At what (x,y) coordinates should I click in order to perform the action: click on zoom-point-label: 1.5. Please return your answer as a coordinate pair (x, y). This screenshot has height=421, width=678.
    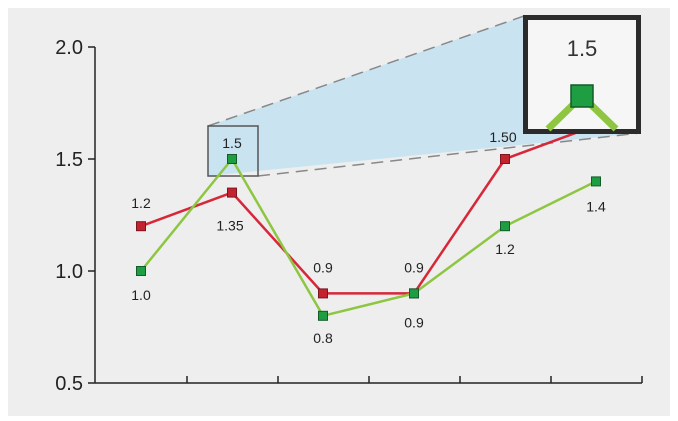
    Looking at the image, I should click on (582, 48).